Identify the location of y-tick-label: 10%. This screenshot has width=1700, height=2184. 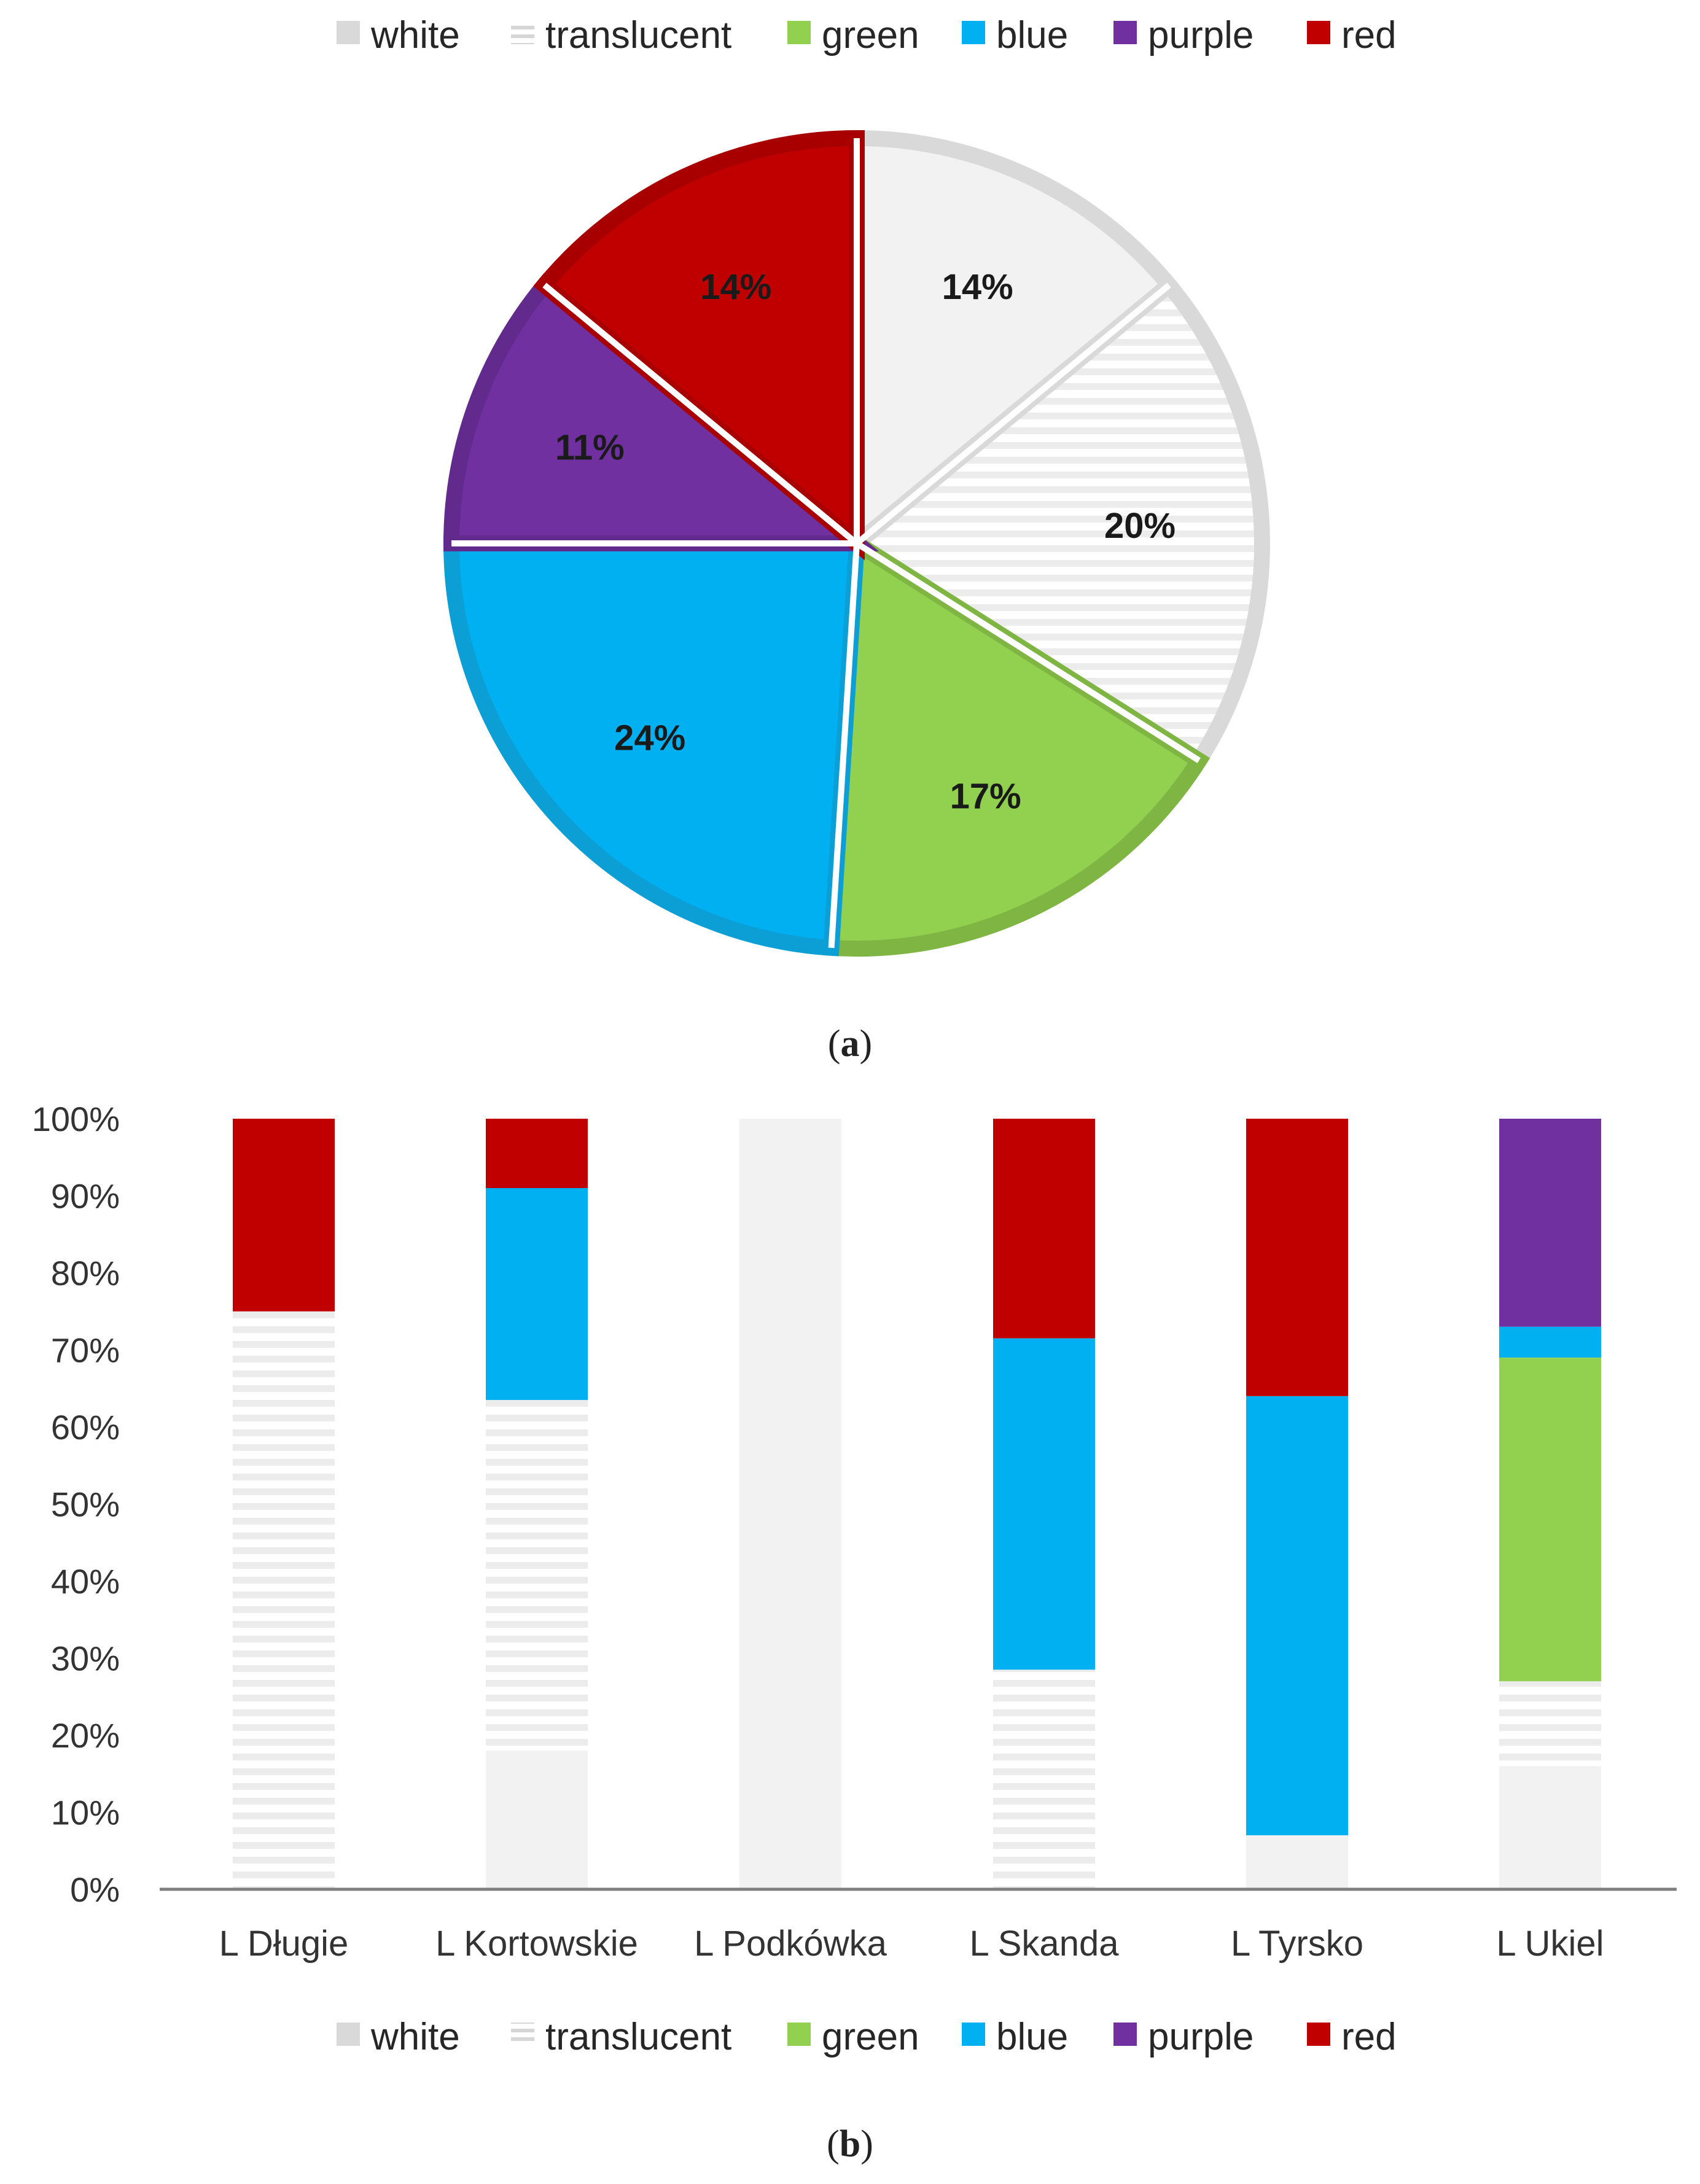
(85, 1812).